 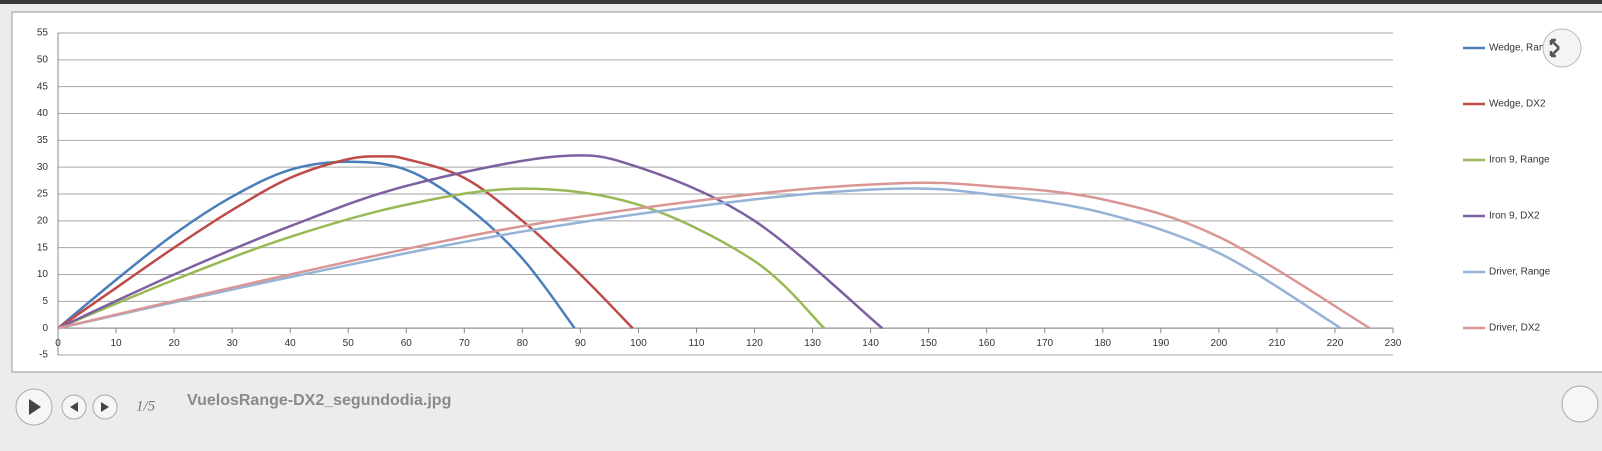 I want to click on x-tick-label: 140, so click(x=870, y=343).